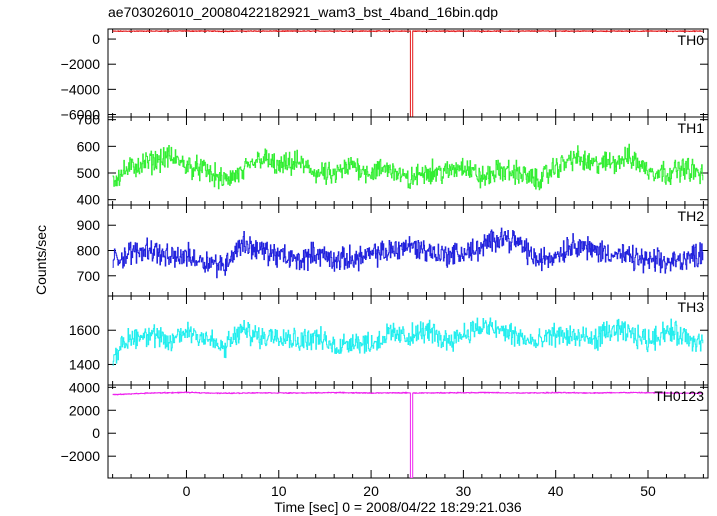  I want to click on panel-frame, so click(408, 73).